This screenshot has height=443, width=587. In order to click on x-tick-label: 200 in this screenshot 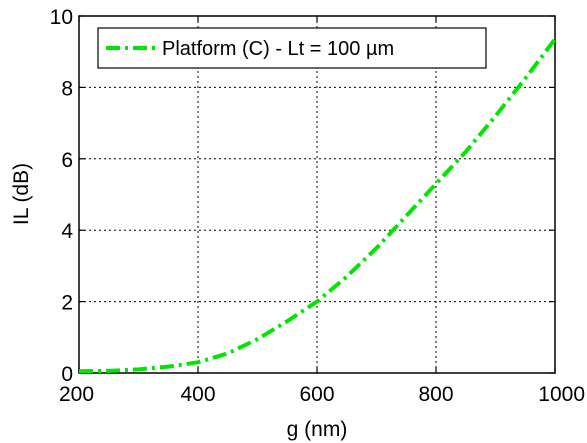, I will do `click(76, 394)`.